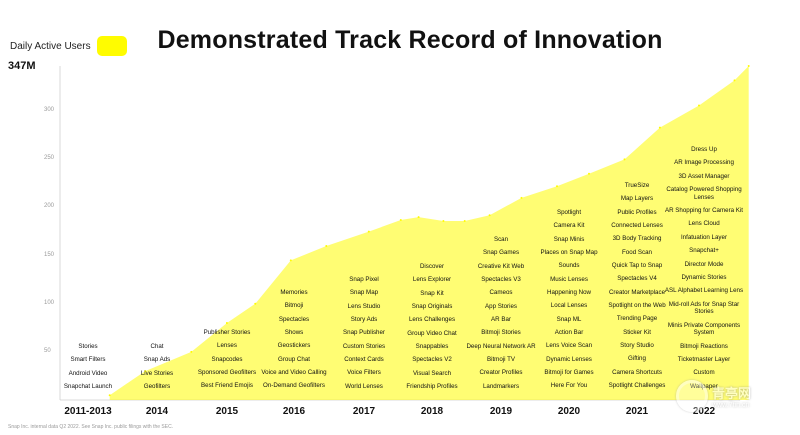  Describe the element at coordinates (637, 239) in the screenshot. I see `feature-item: 3D Body Tracking` at that location.